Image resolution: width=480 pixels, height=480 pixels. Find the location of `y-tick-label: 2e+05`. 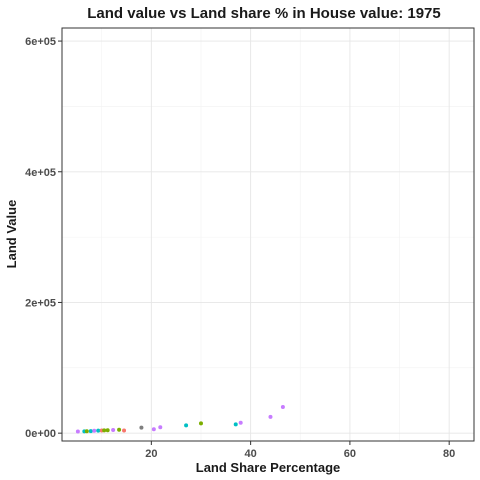

y-tick-label: 2e+05 is located at coordinates (40, 303).